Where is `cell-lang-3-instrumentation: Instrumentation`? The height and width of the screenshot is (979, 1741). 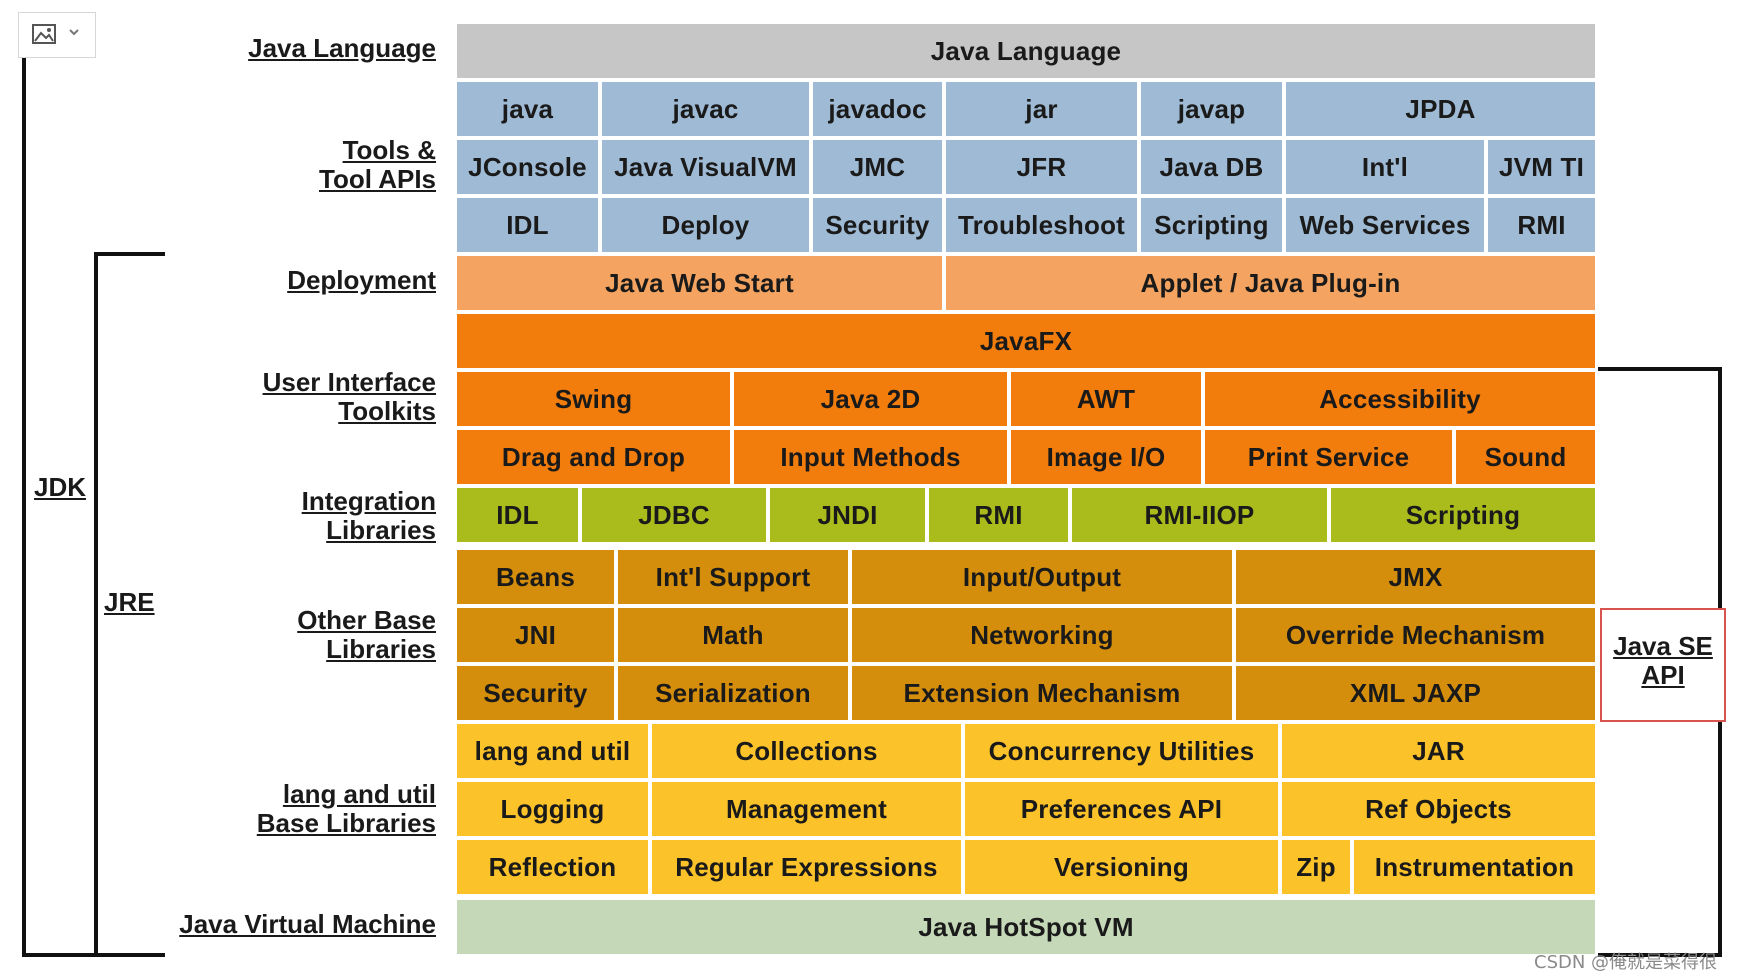 cell-lang-3-instrumentation: Instrumentation is located at coordinates (1474, 867).